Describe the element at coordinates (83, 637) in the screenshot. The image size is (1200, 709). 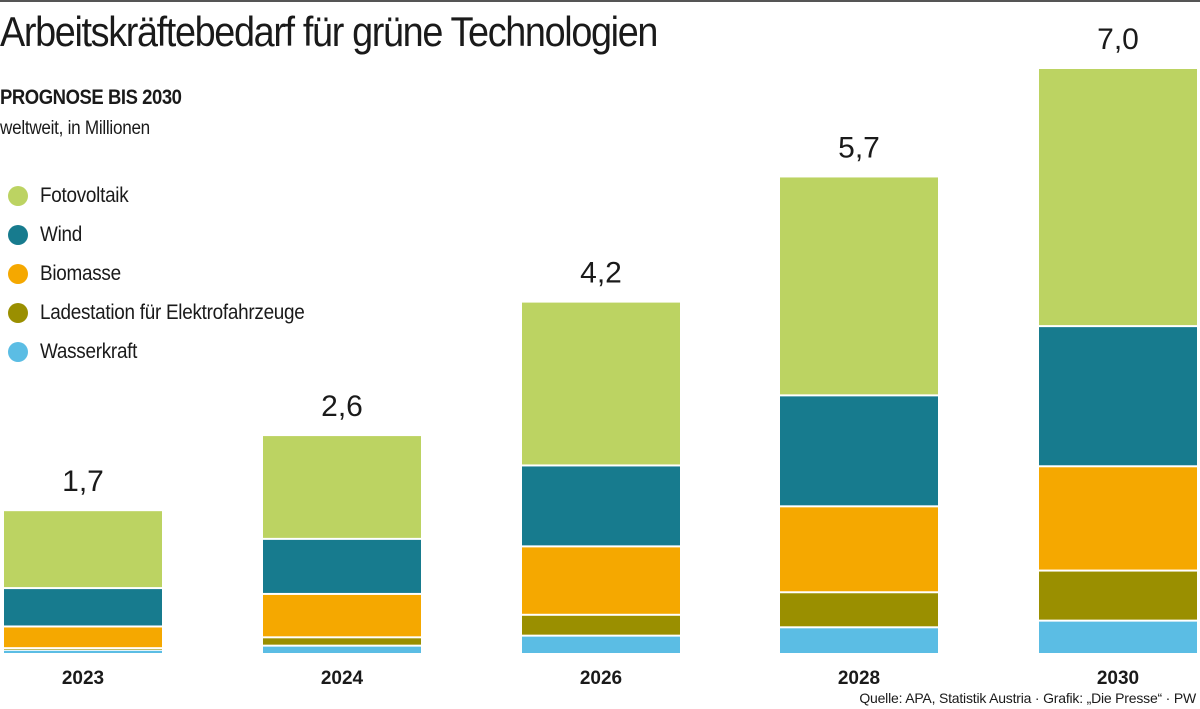
I see `bar-segment-biomasse-2023` at that location.